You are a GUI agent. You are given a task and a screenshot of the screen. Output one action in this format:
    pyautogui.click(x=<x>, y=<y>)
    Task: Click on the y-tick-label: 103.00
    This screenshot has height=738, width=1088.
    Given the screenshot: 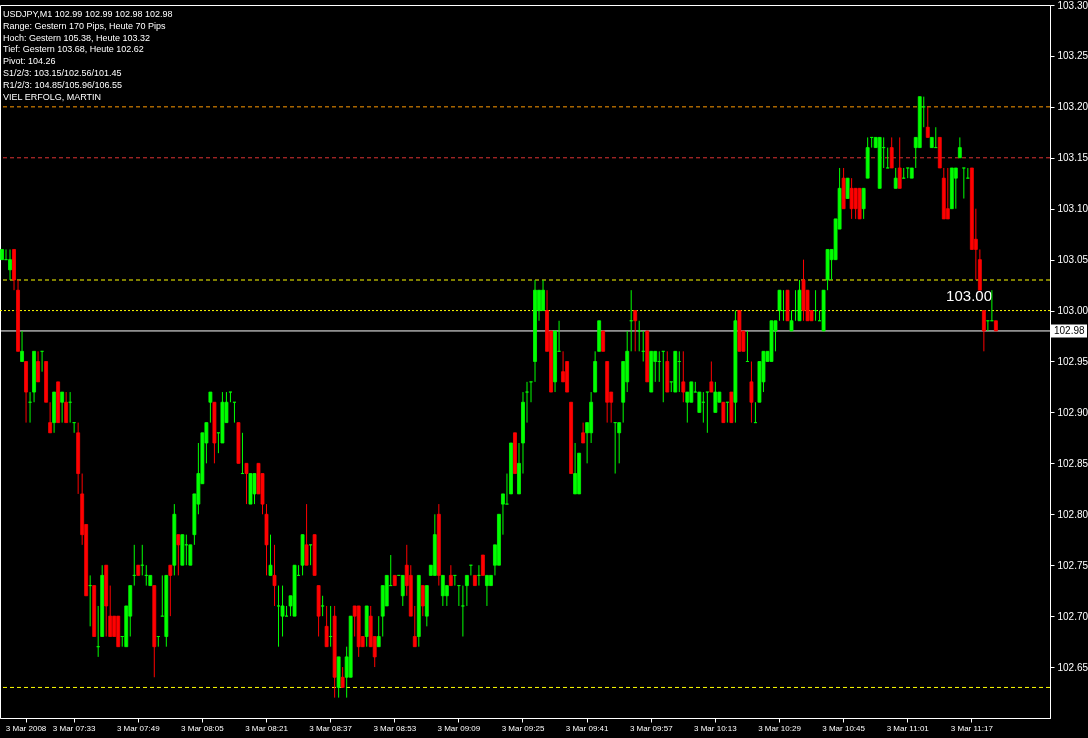 What is the action you would take?
    pyautogui.click(x=1072, y=311)
    